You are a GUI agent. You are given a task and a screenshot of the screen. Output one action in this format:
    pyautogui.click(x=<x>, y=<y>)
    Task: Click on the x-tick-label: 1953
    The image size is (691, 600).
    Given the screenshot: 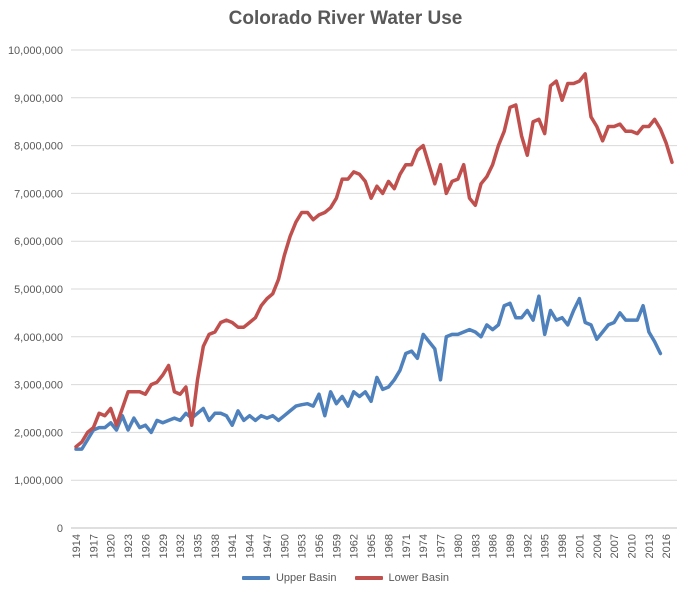 What is the action you would take?
    pyautogui.click(x=303, y=546)
    